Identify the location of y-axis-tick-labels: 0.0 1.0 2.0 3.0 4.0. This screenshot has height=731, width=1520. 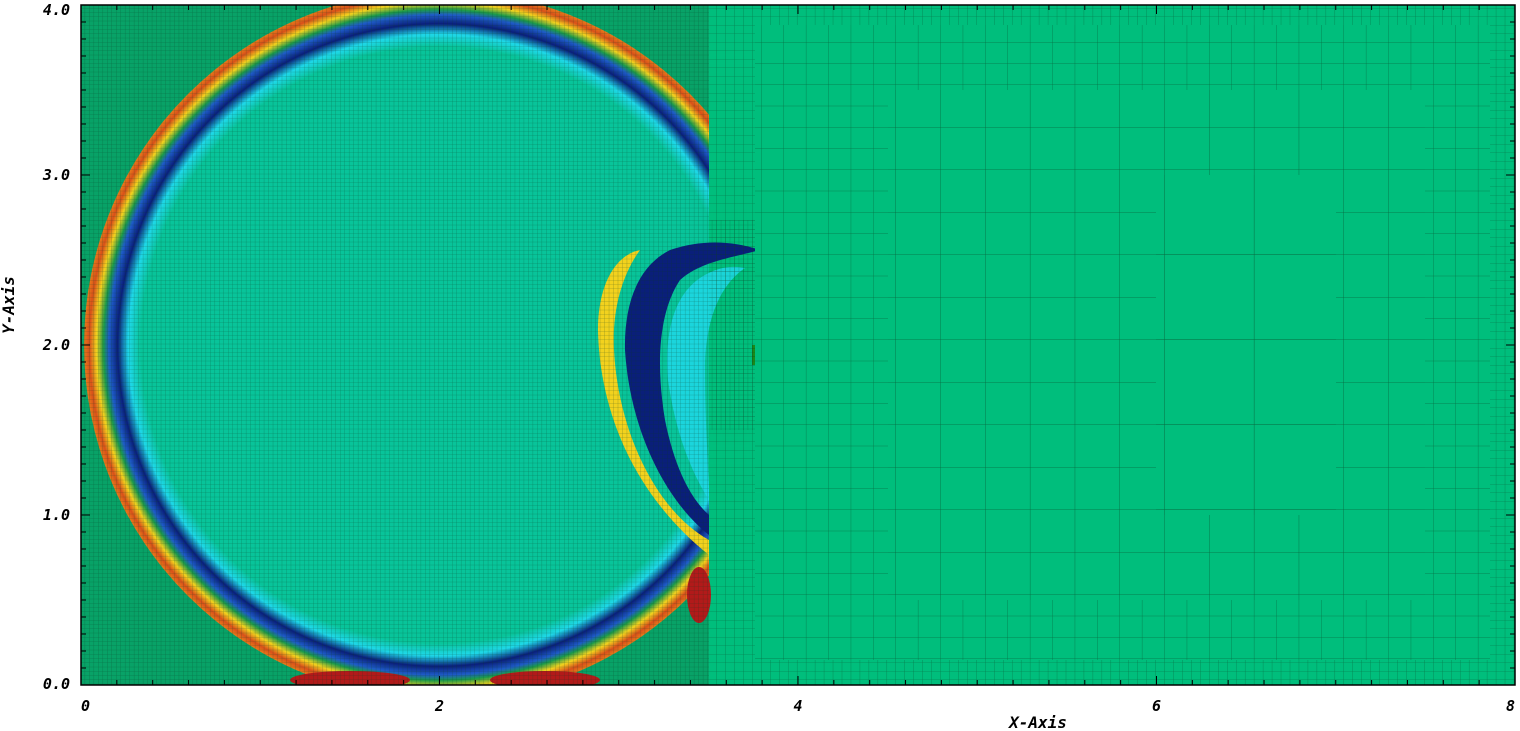
(56, 347).